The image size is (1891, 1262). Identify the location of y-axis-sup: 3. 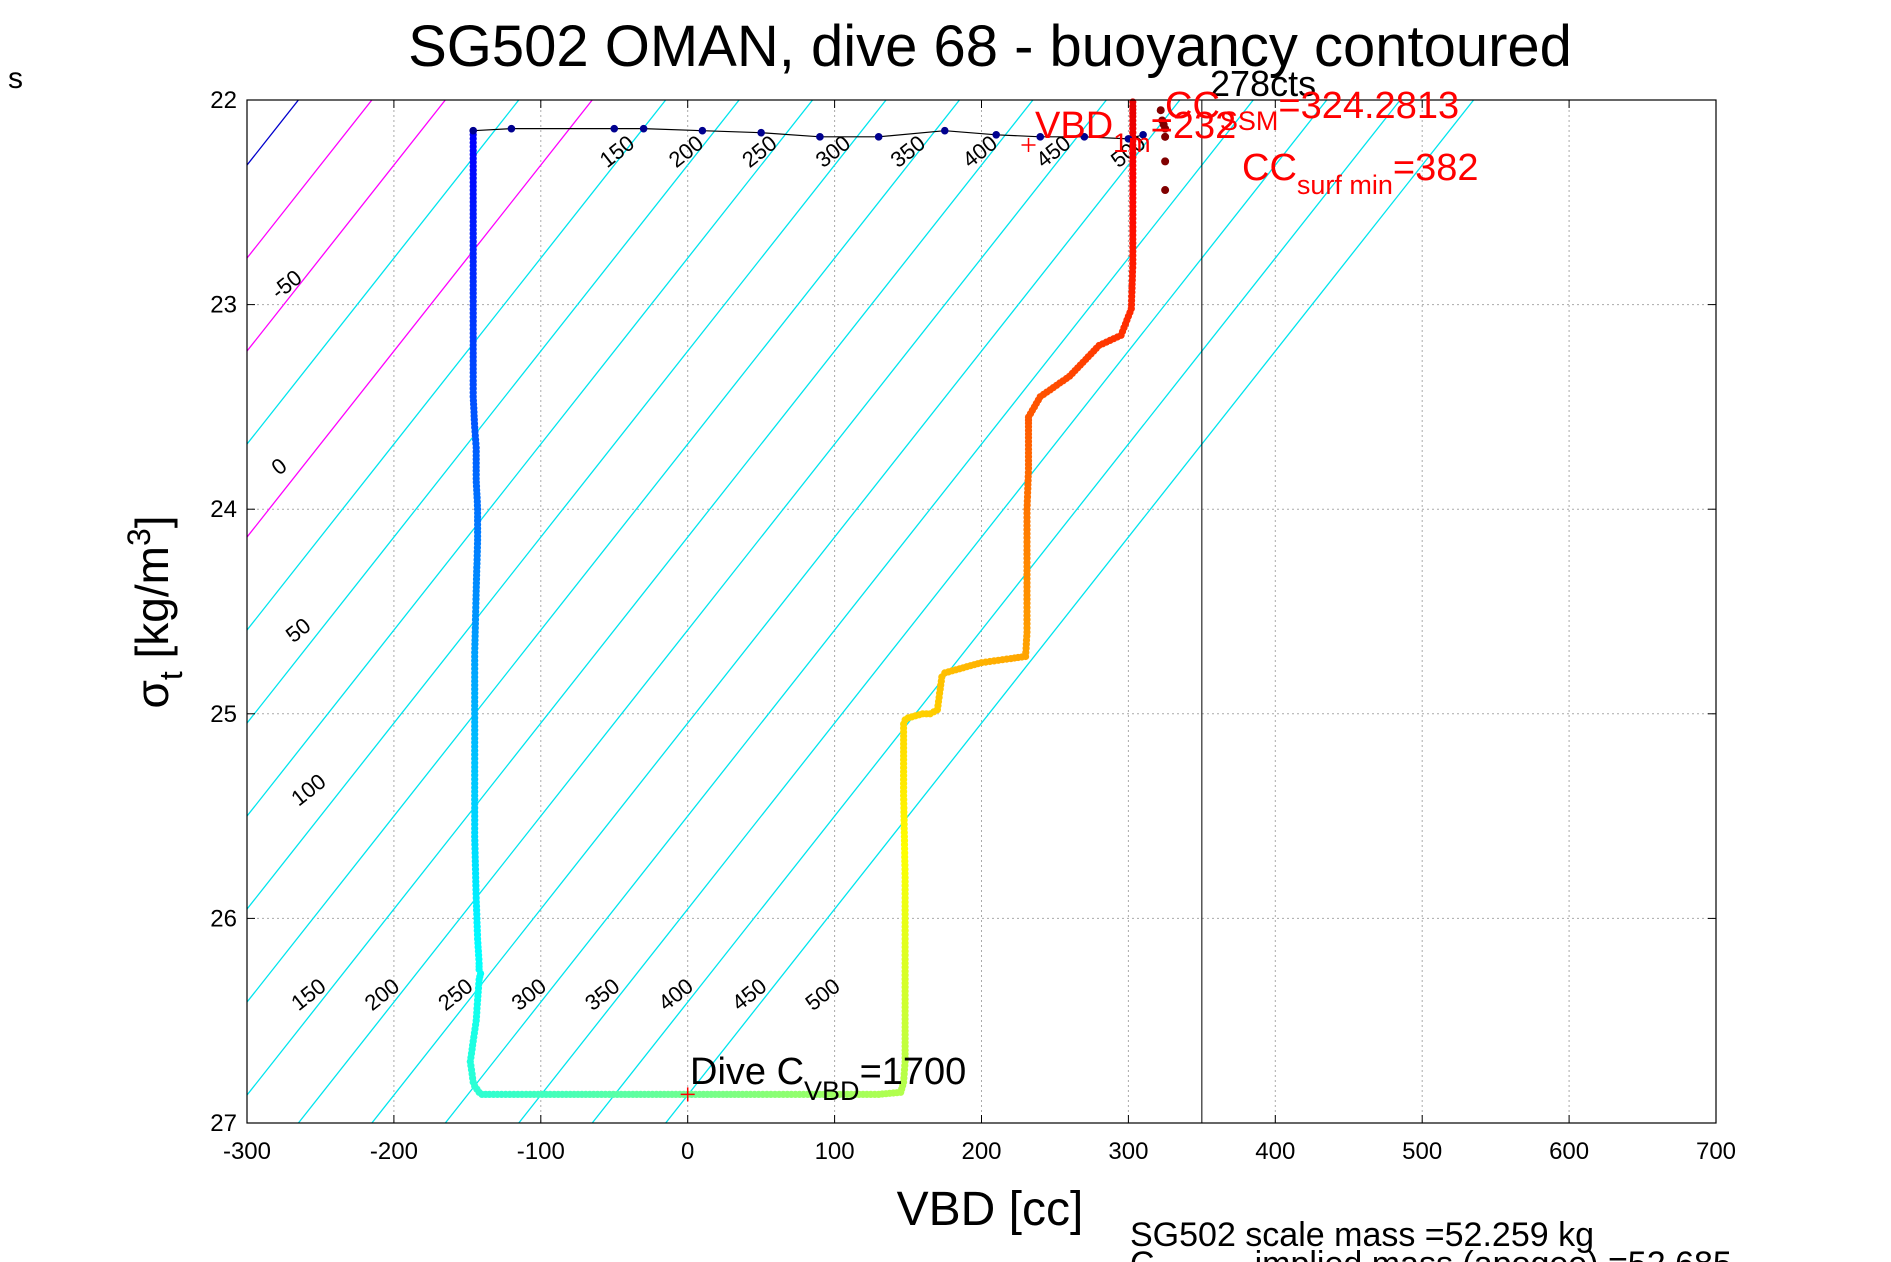
(139, 537).